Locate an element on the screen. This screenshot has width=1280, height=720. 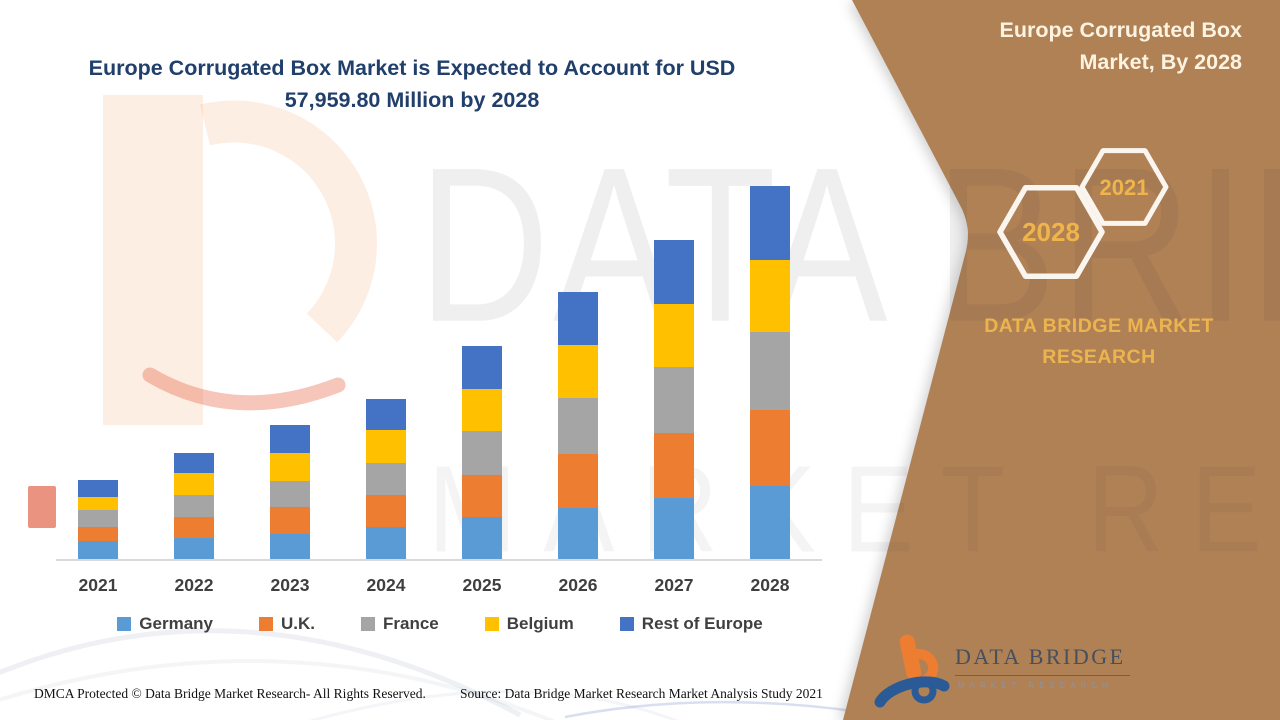
legend-item-u-k-: U.K. is located at coordinates (286, 624).